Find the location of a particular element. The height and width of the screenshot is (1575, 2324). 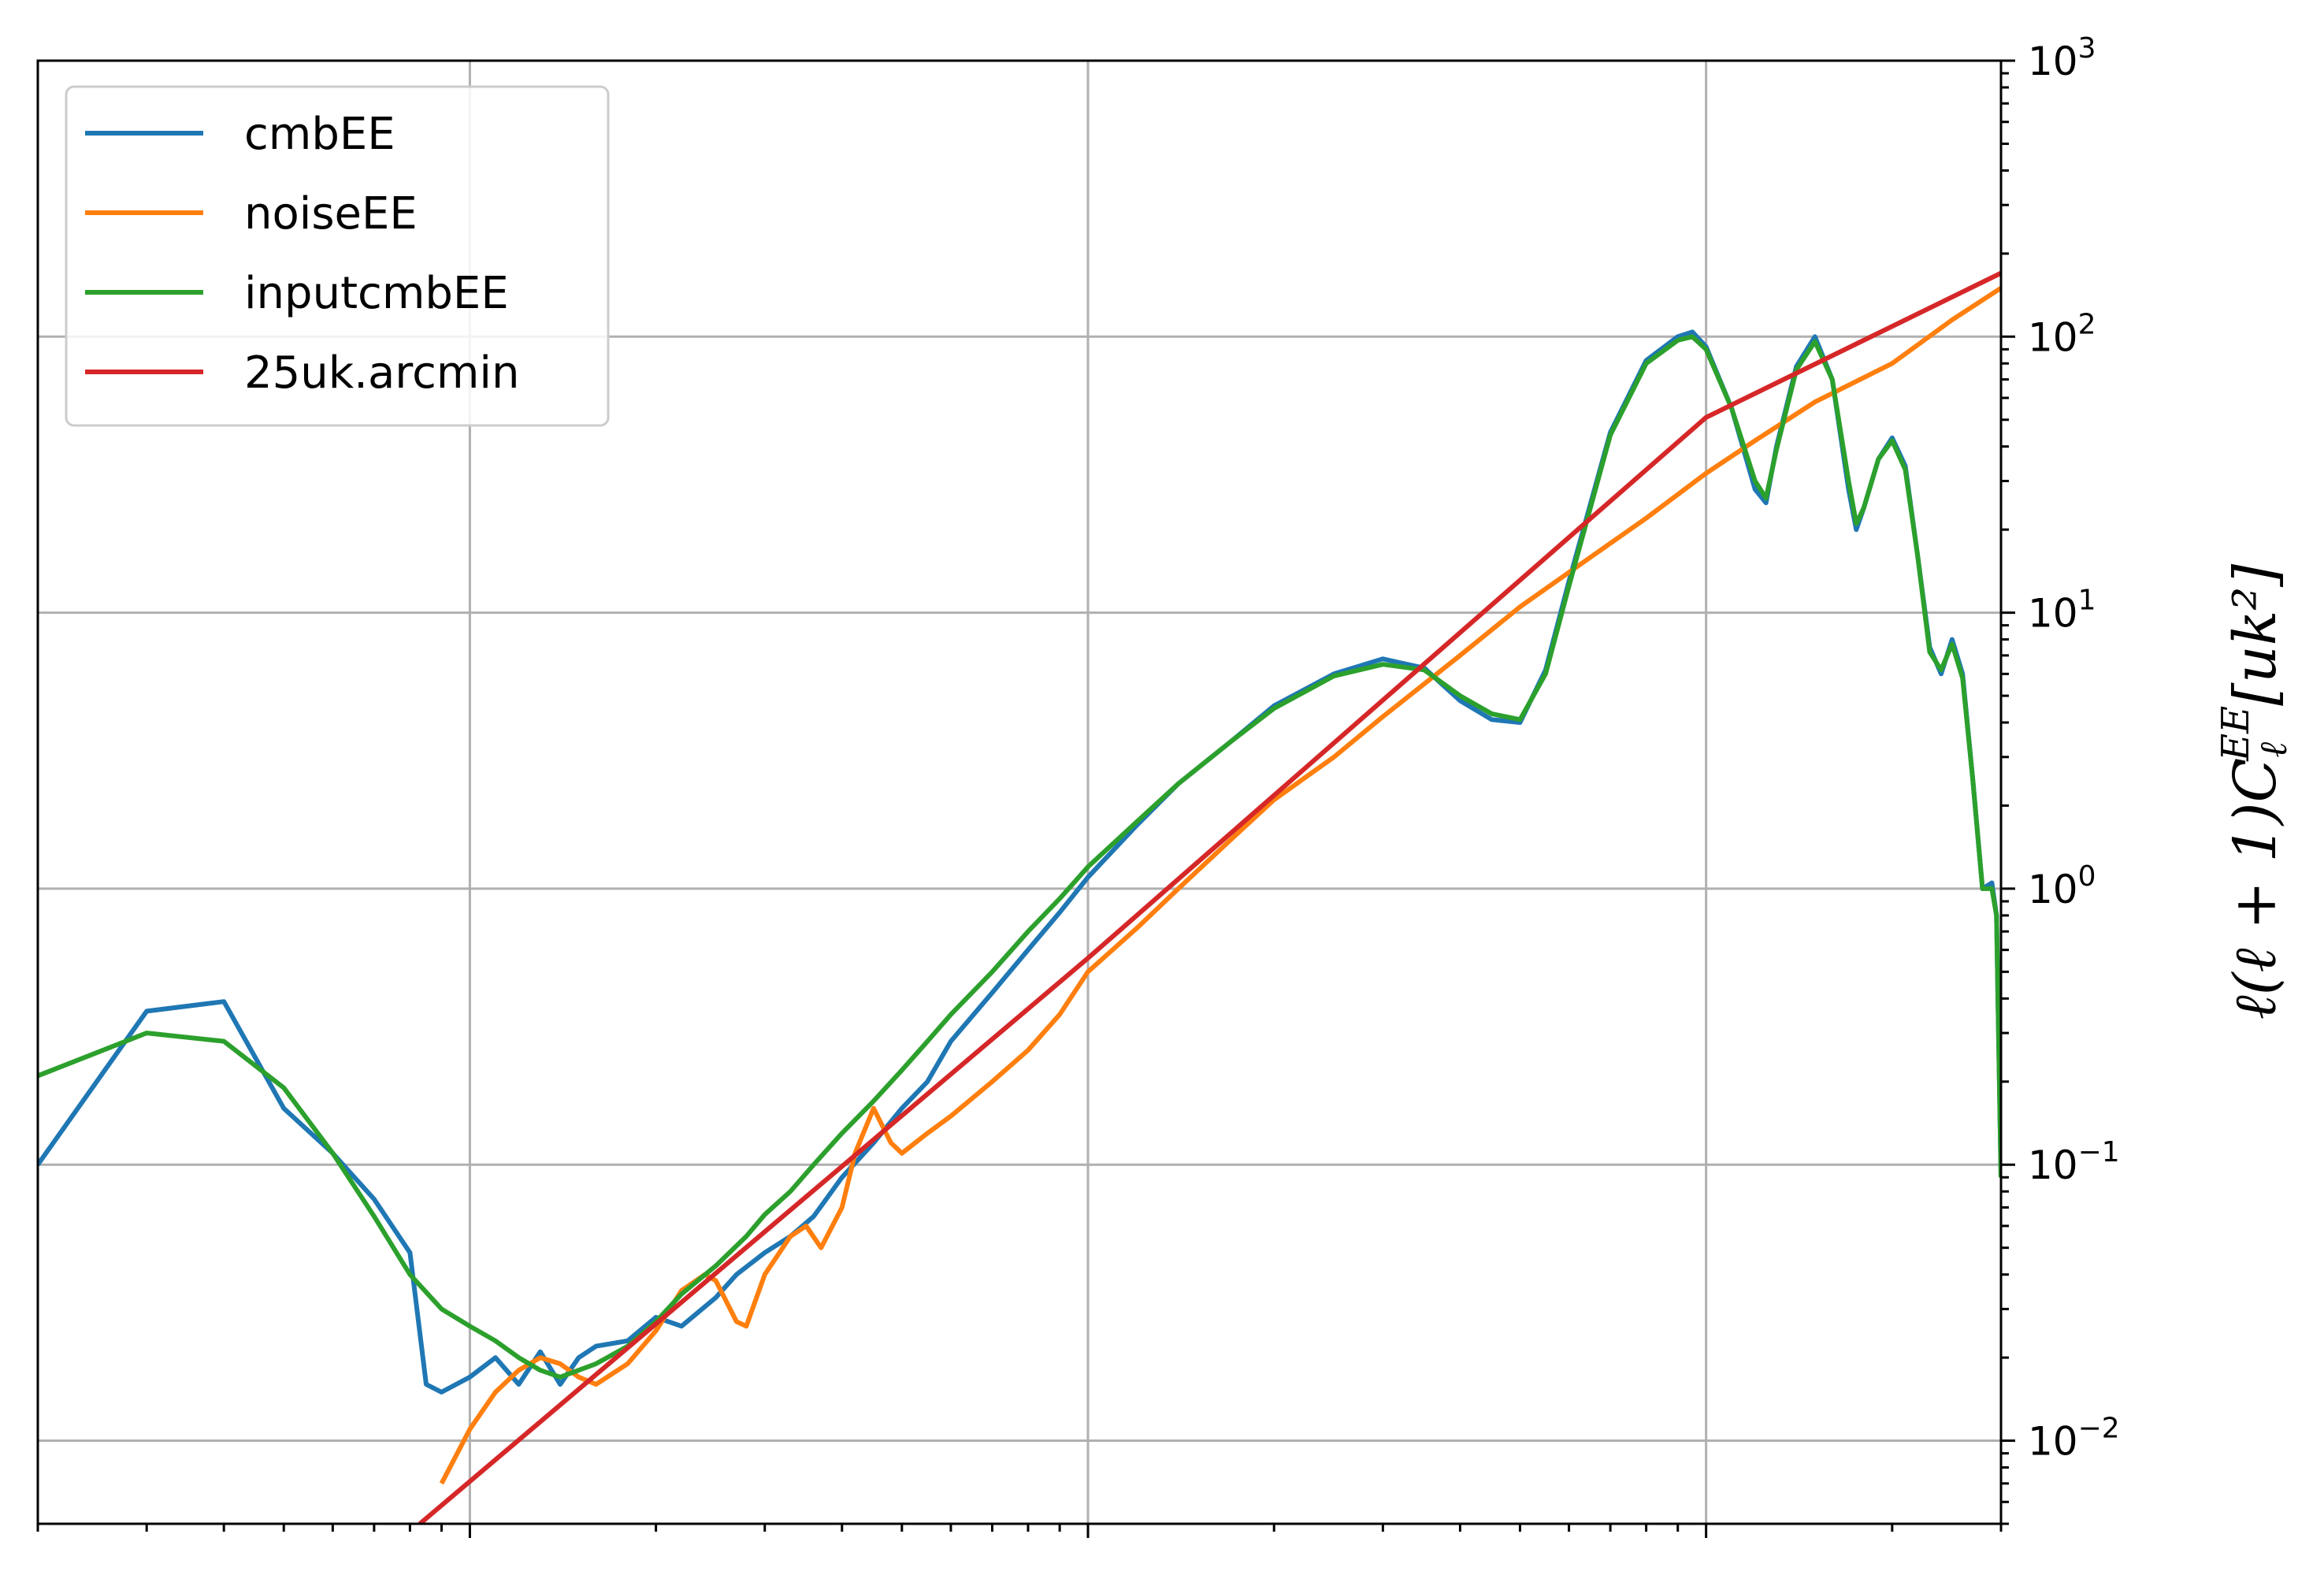

legend: cmbEE noiseEE inputcmbEE 25uk.arcmin is located at coordinates (337, 256).